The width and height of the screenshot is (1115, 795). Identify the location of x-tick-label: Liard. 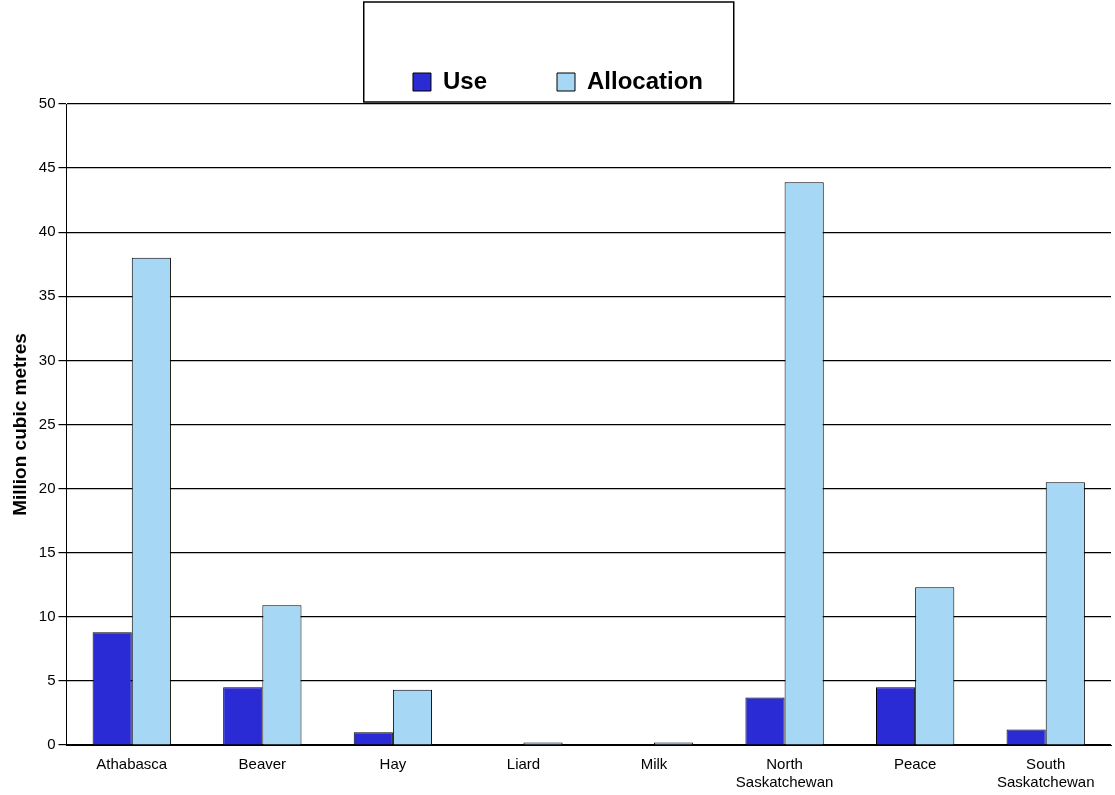
(523, 764).